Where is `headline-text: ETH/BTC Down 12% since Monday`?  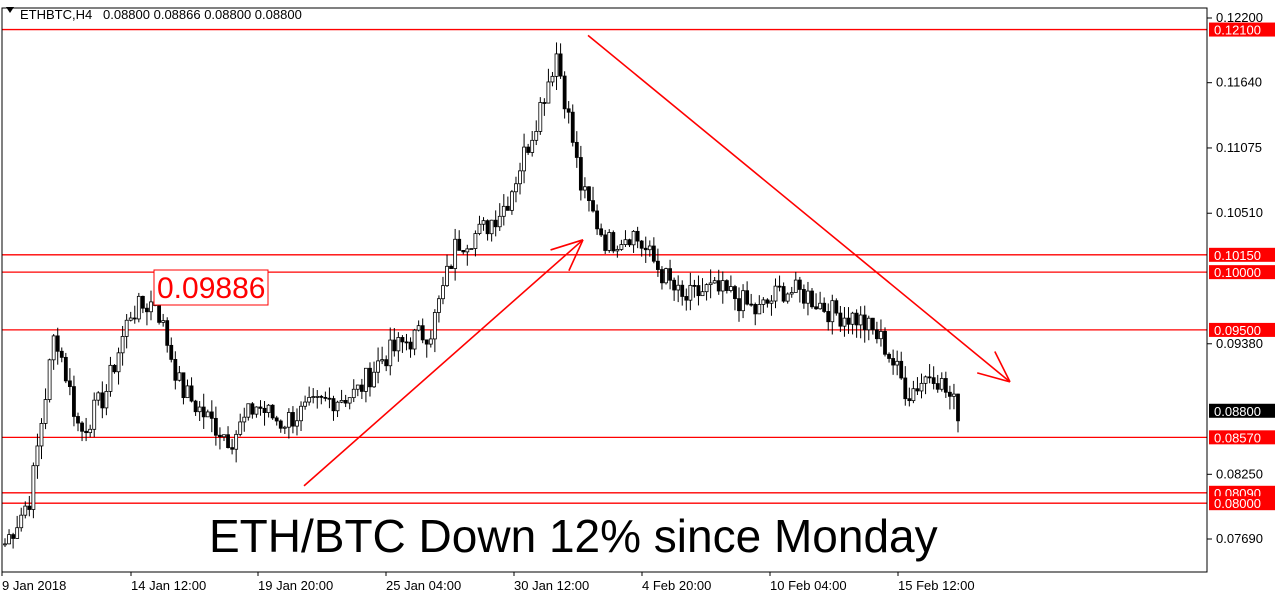 headline-text: ETH/BTC Down 12% since Monday is located at coordinates (573, 536).